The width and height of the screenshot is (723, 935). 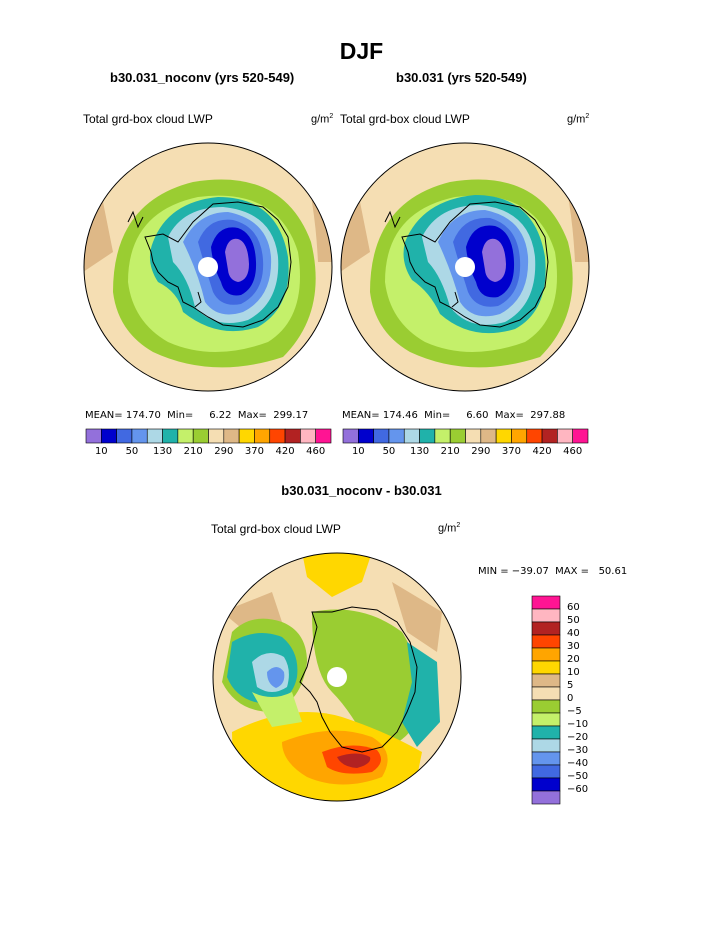 What do you see at coordinates (578, 776) in the screenshot?
I see `difference-colorbar-tick-label: −50` at bounding box center [578, 776].